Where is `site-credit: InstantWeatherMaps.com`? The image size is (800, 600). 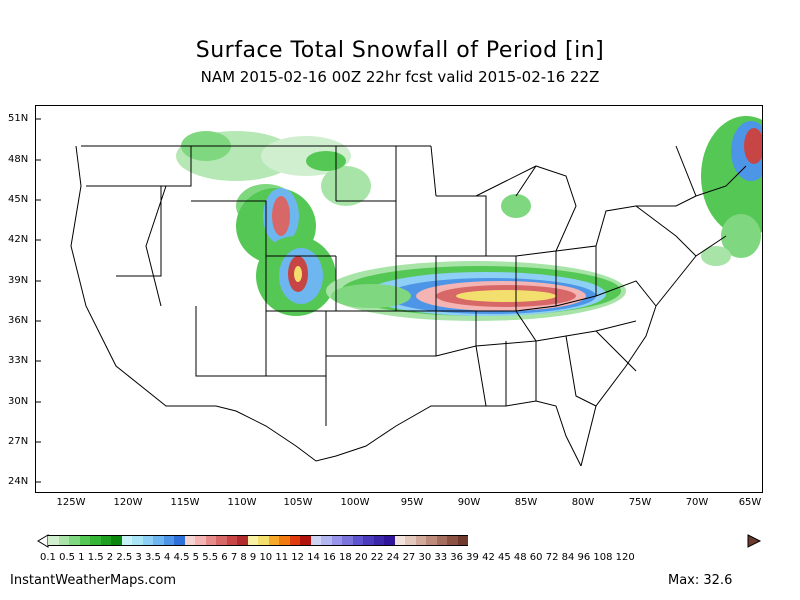 site-credit: InstantWeatherMaps.com is located at coordinates (93, 580).